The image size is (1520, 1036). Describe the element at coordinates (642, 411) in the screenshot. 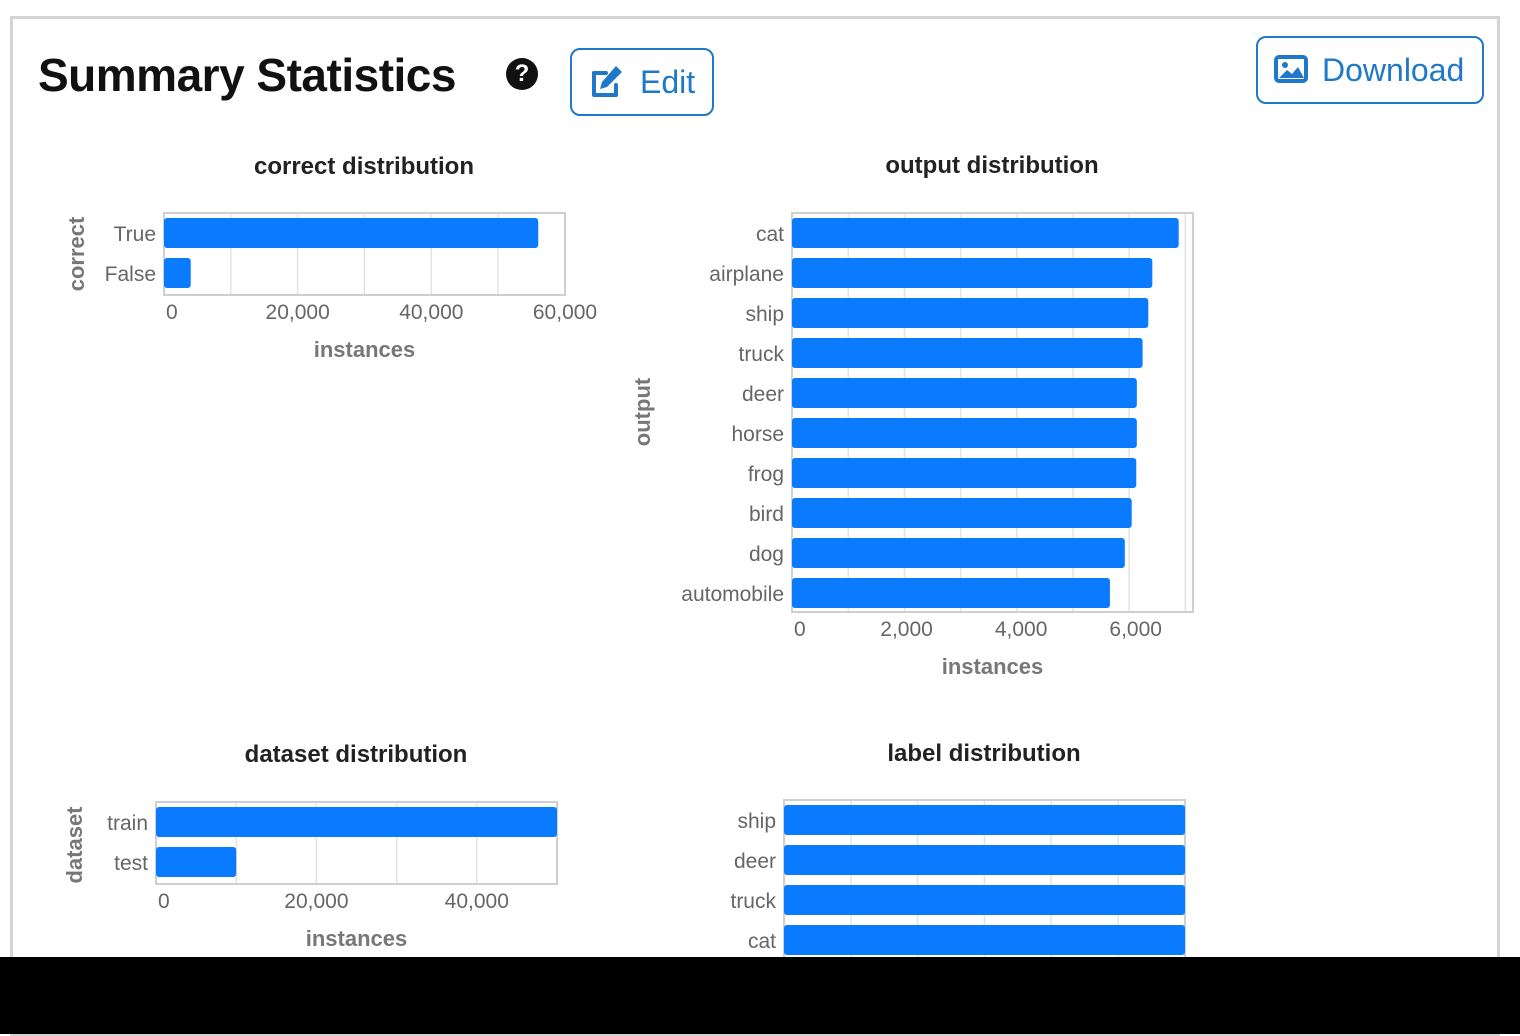

I see `y-axis-label: output` at that location.